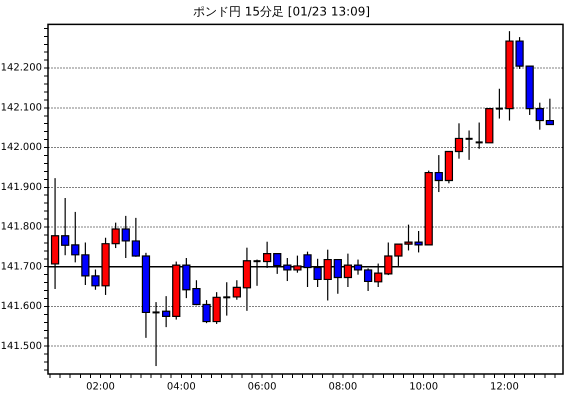 The width and height of the screenshot is (570, 398). Describe the element at coordinates (262, 387) in the screenshot. I see `x-tick-label: 06:00` at that location.